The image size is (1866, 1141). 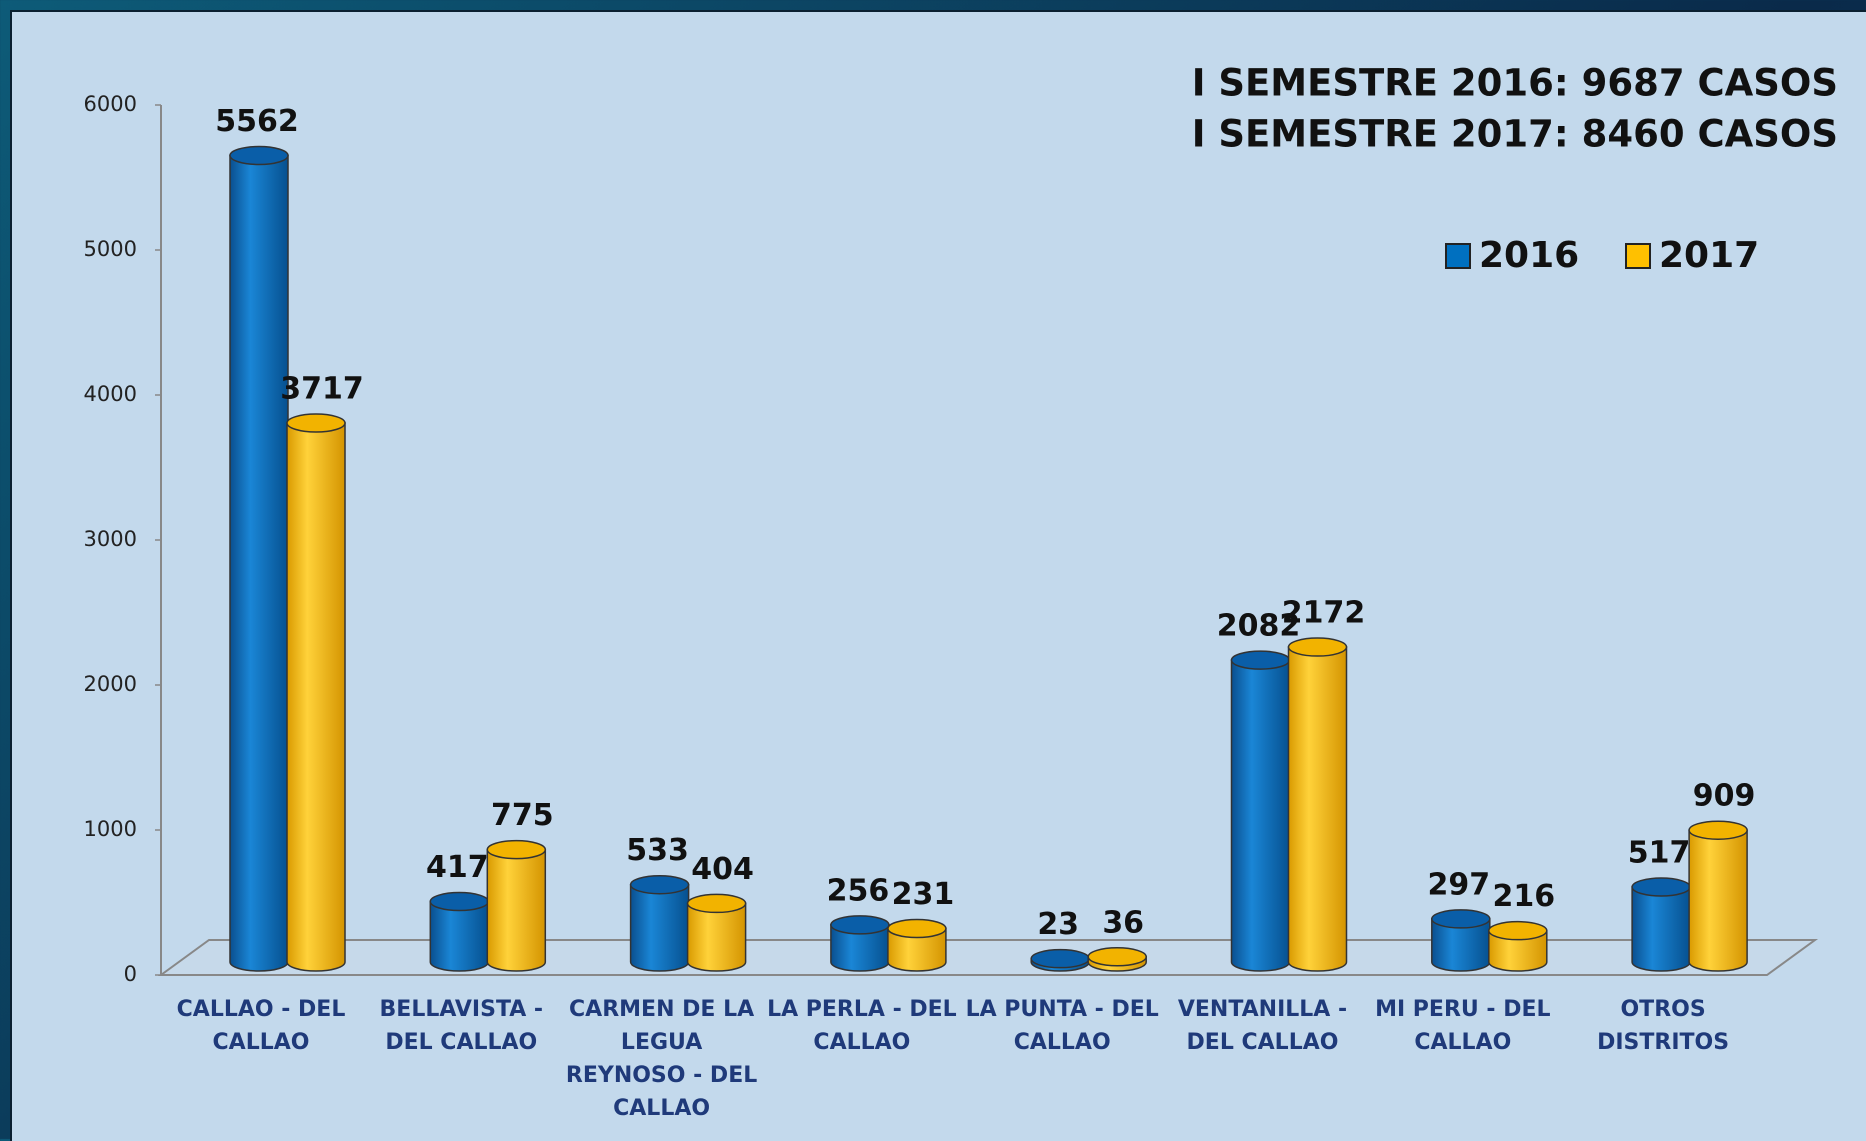 I want to click on y-tick-label: 3000, so click(x=110, y=539).